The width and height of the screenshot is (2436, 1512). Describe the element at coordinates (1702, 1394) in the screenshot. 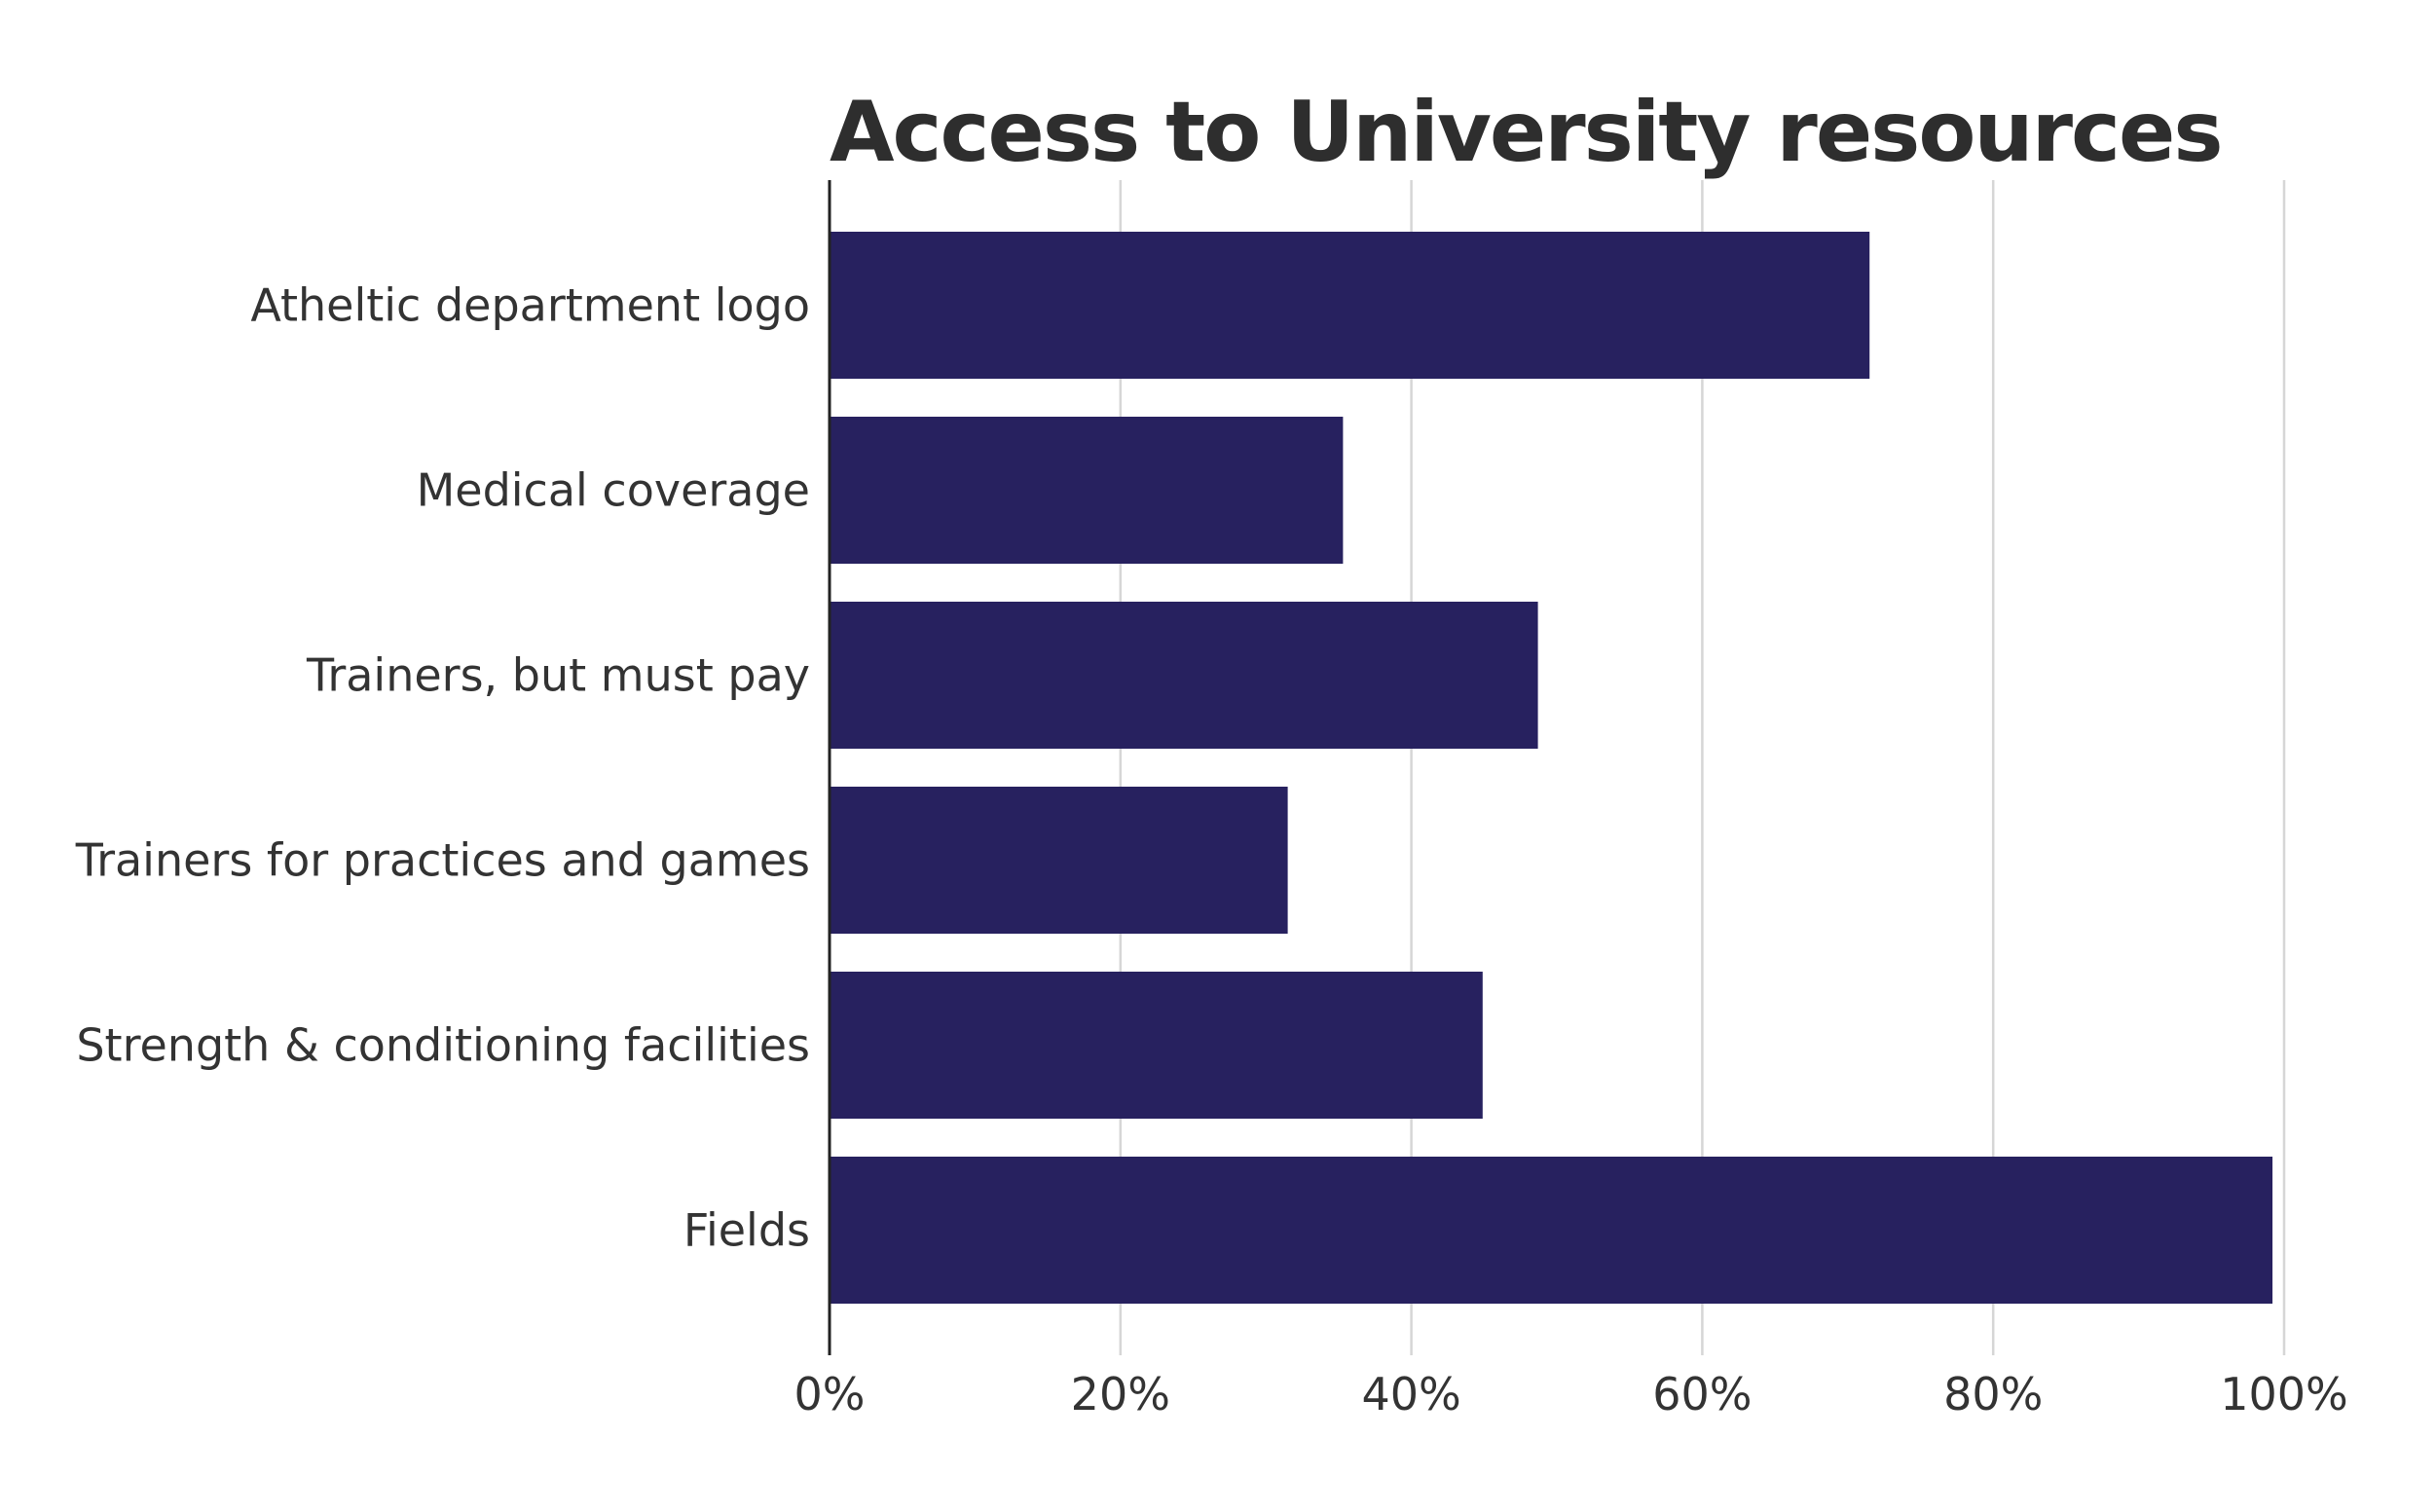

I see `x-tick-label-60: 60%` at that location.